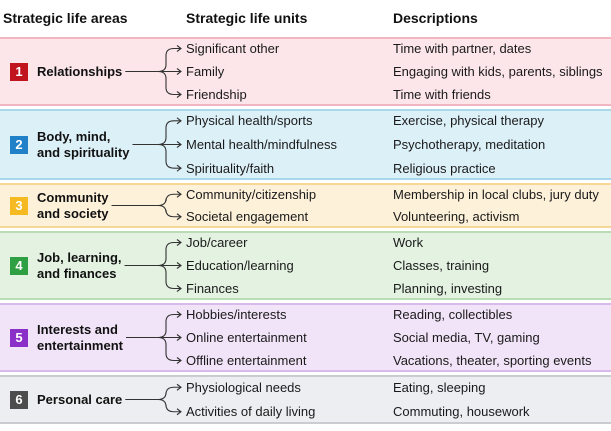 This screenshot has height=431, width=611. Describe the element at coordinates (80, 71) in the screenshot. I see `area-name: Relationships` at that location.